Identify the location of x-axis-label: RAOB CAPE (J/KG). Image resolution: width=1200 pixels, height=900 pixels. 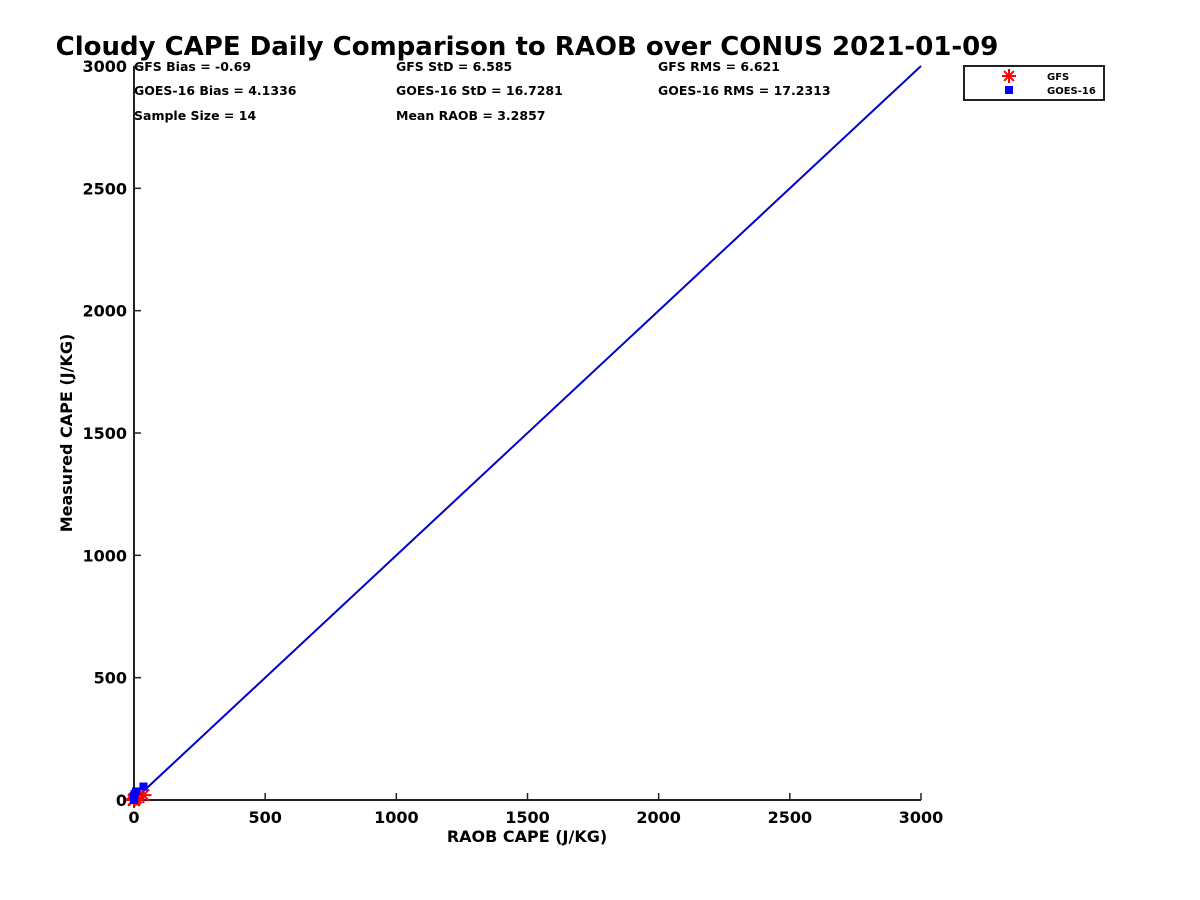
(527, 836).